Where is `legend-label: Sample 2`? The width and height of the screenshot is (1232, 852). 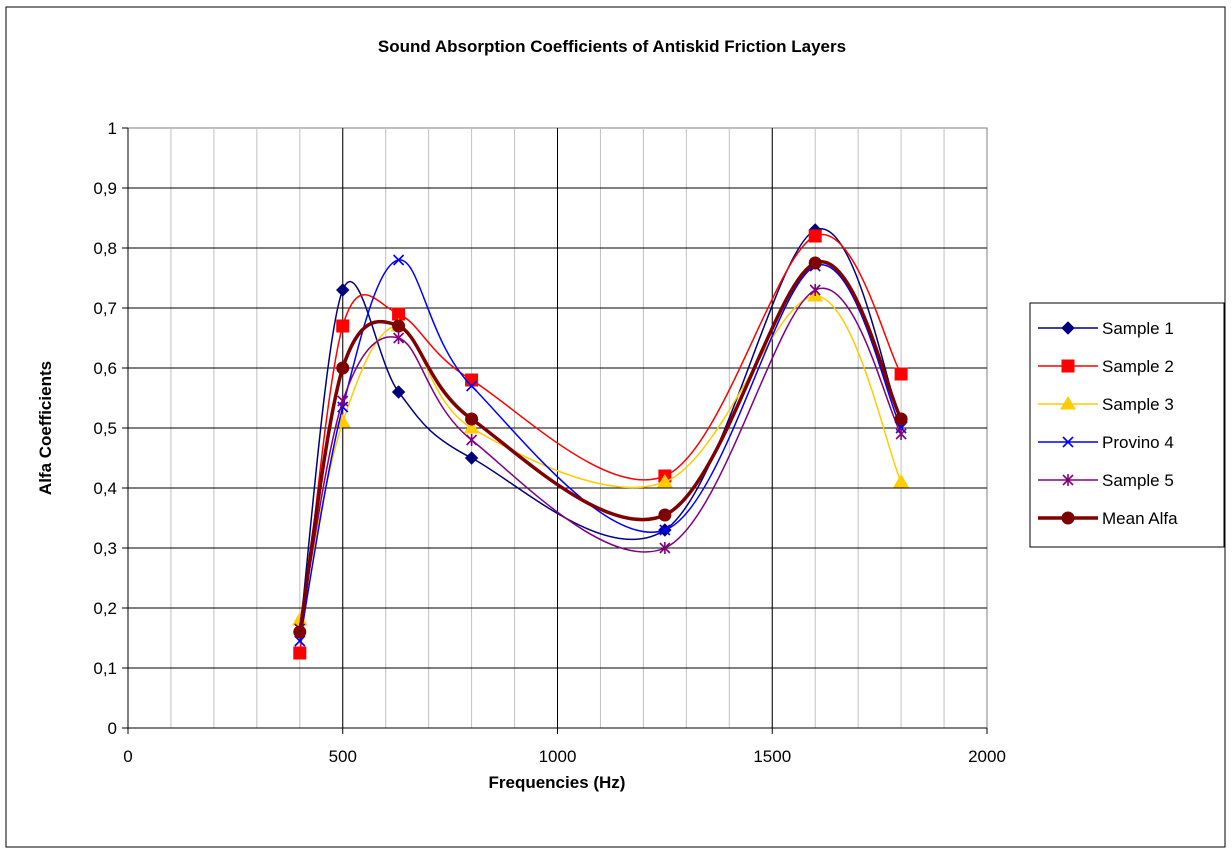
legend-label: Sample 2 is located at coordinates (1138, 366).